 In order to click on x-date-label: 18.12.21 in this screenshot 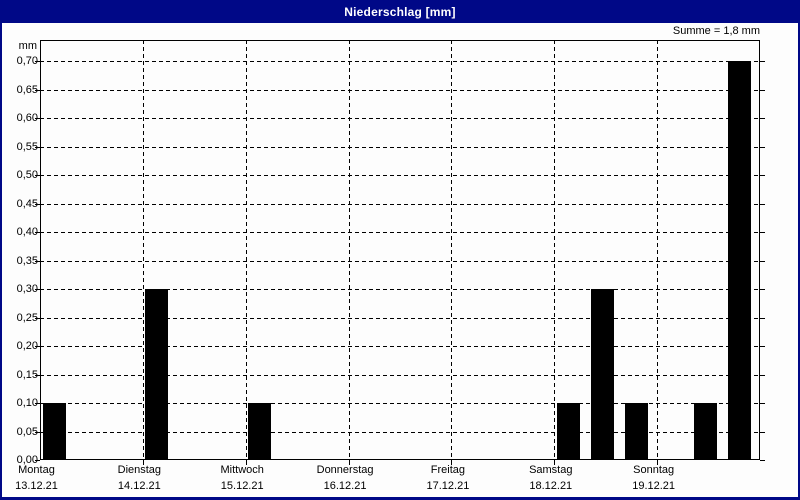, I will do `click(551, 486)`.